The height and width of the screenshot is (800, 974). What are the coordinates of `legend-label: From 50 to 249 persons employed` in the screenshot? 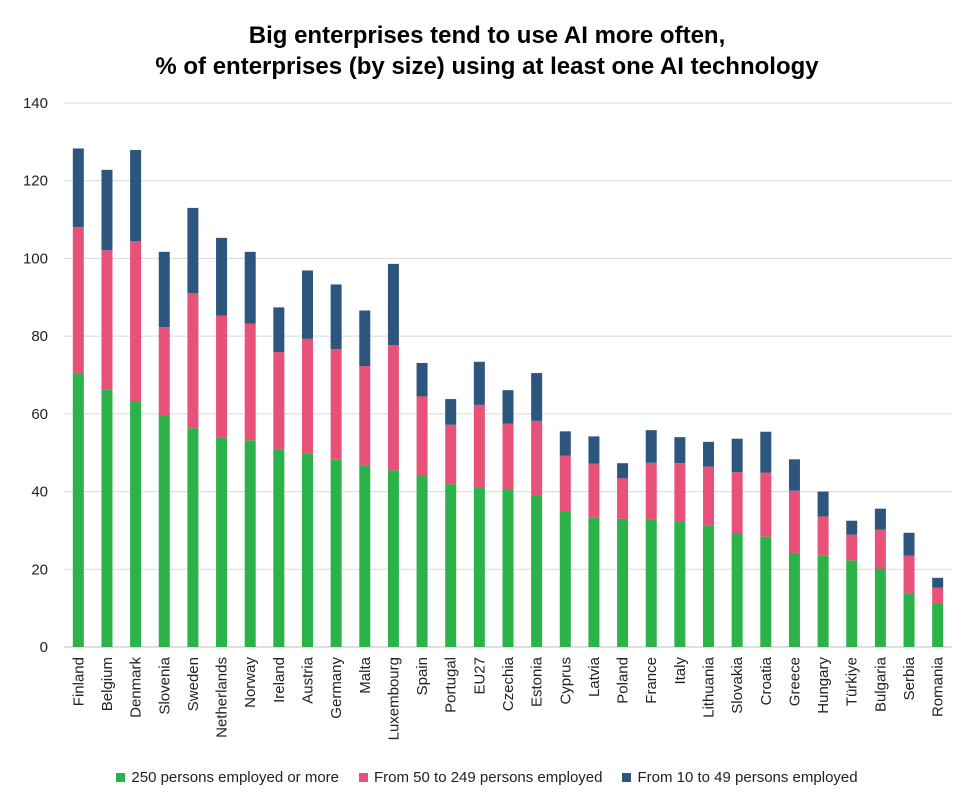 It's located at (488, 777).